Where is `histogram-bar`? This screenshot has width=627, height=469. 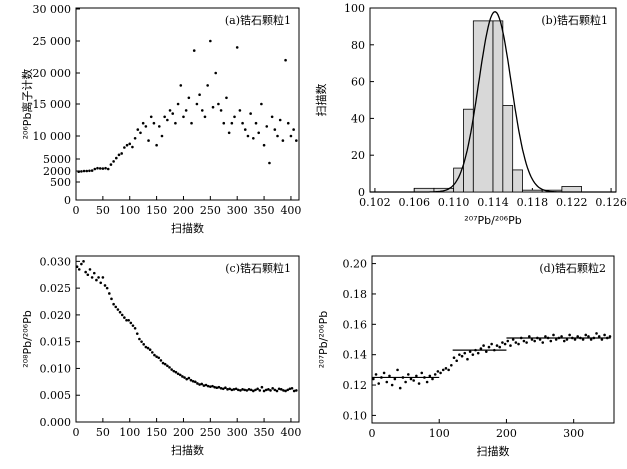 histogram-bar is located at coordinates (468, 150).